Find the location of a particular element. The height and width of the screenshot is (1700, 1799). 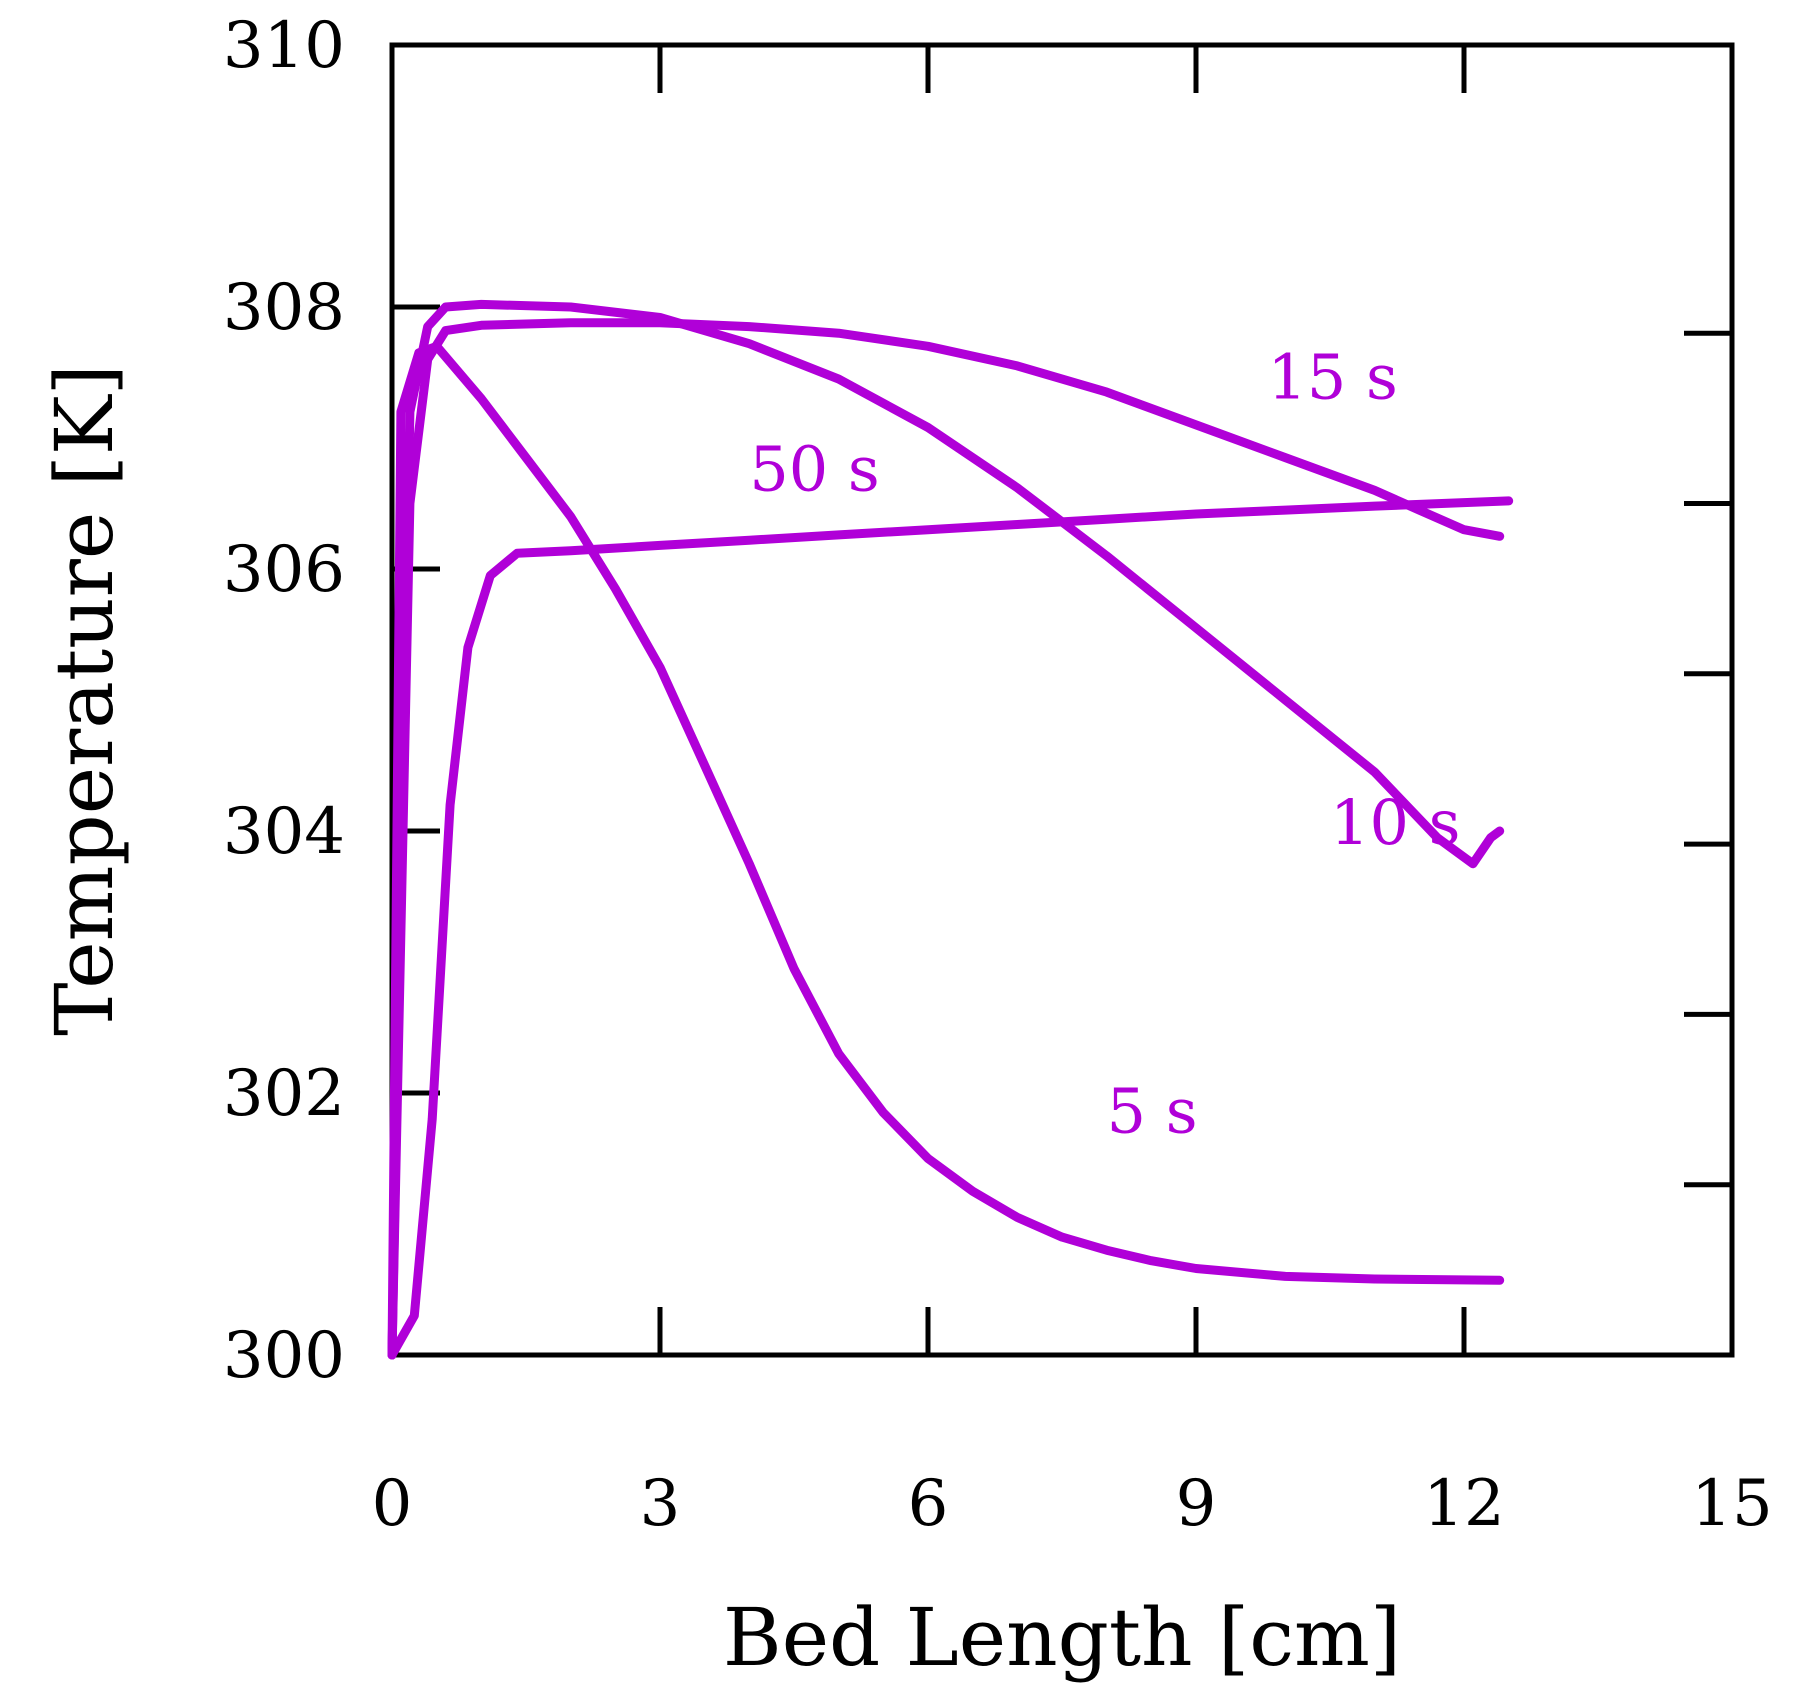

y-tick-label: 300 is located at coordinates (284, 1356).